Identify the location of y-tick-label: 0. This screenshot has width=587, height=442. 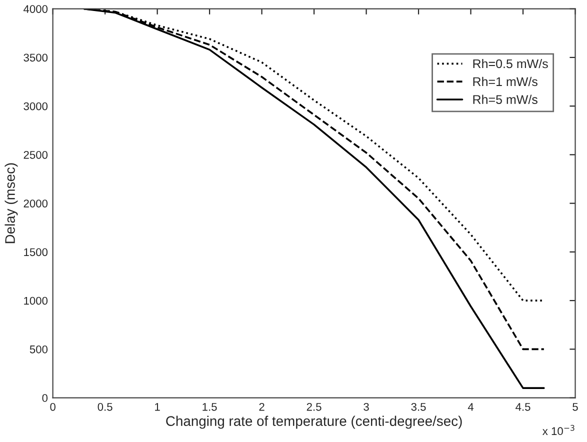
(45, 398).